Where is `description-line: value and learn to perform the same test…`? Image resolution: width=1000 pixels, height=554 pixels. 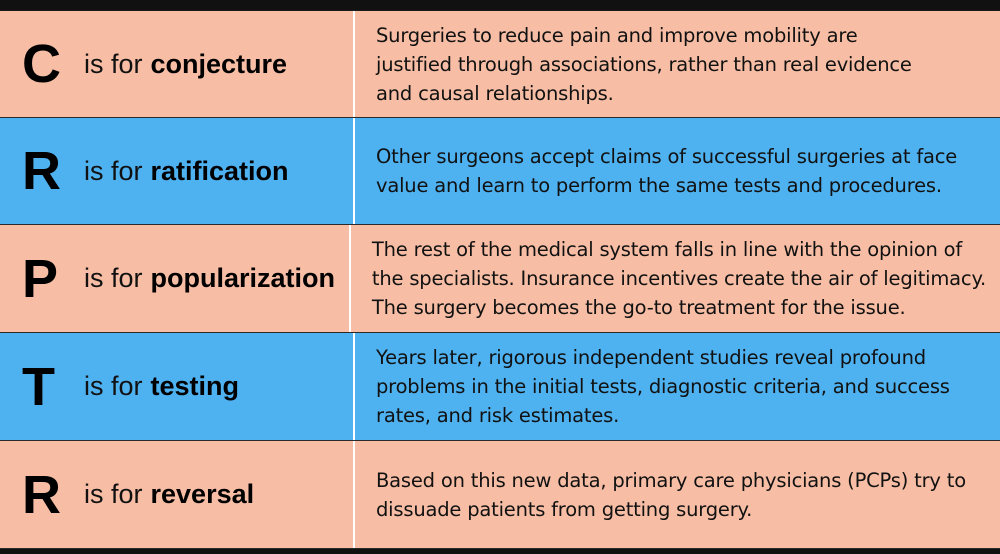 description-line: value and learn to perform the same test… is located at coordinates (659, 185).